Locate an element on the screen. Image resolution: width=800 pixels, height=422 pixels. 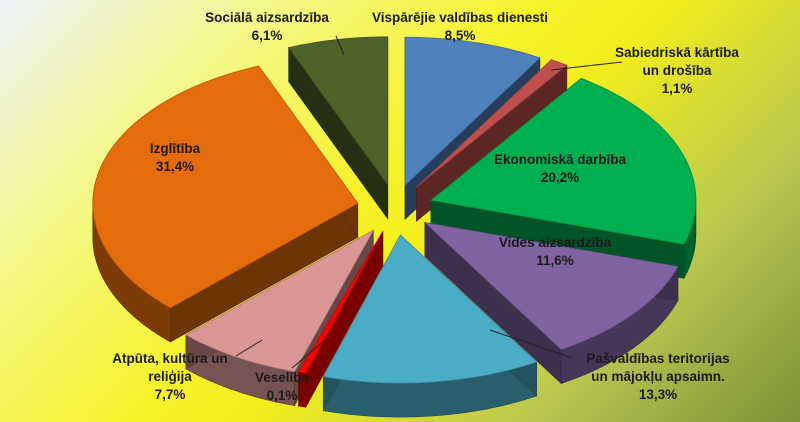
data-label-4: Vides aizsardzība 11,6% is located at coordinates (555, 251).